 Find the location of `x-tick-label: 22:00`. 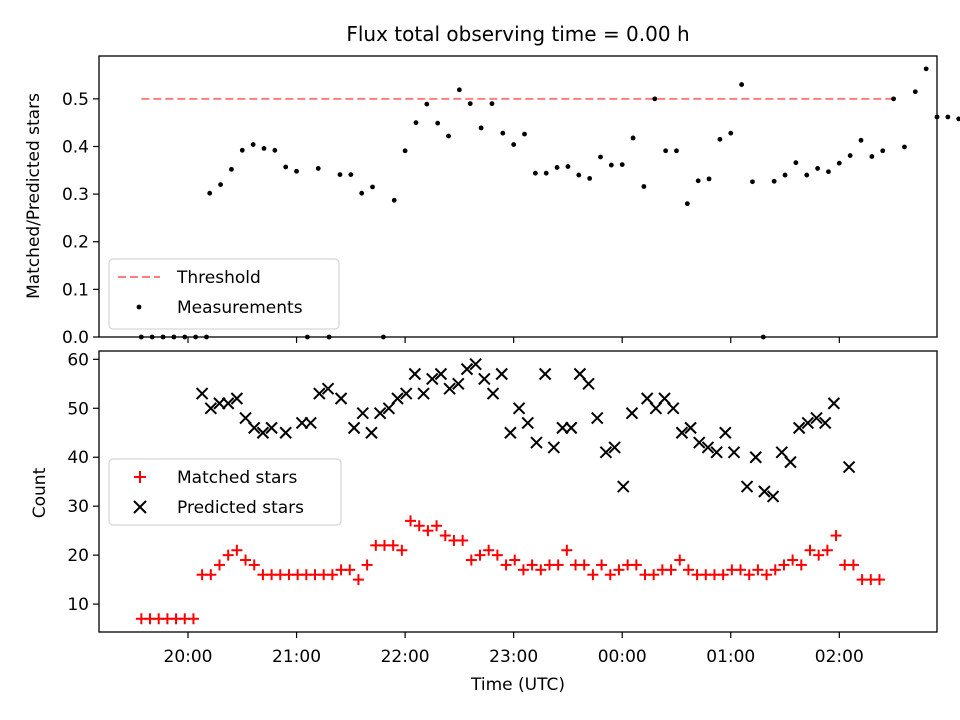

x-tick-label: 22:00 is located at coordinates (405, 657).